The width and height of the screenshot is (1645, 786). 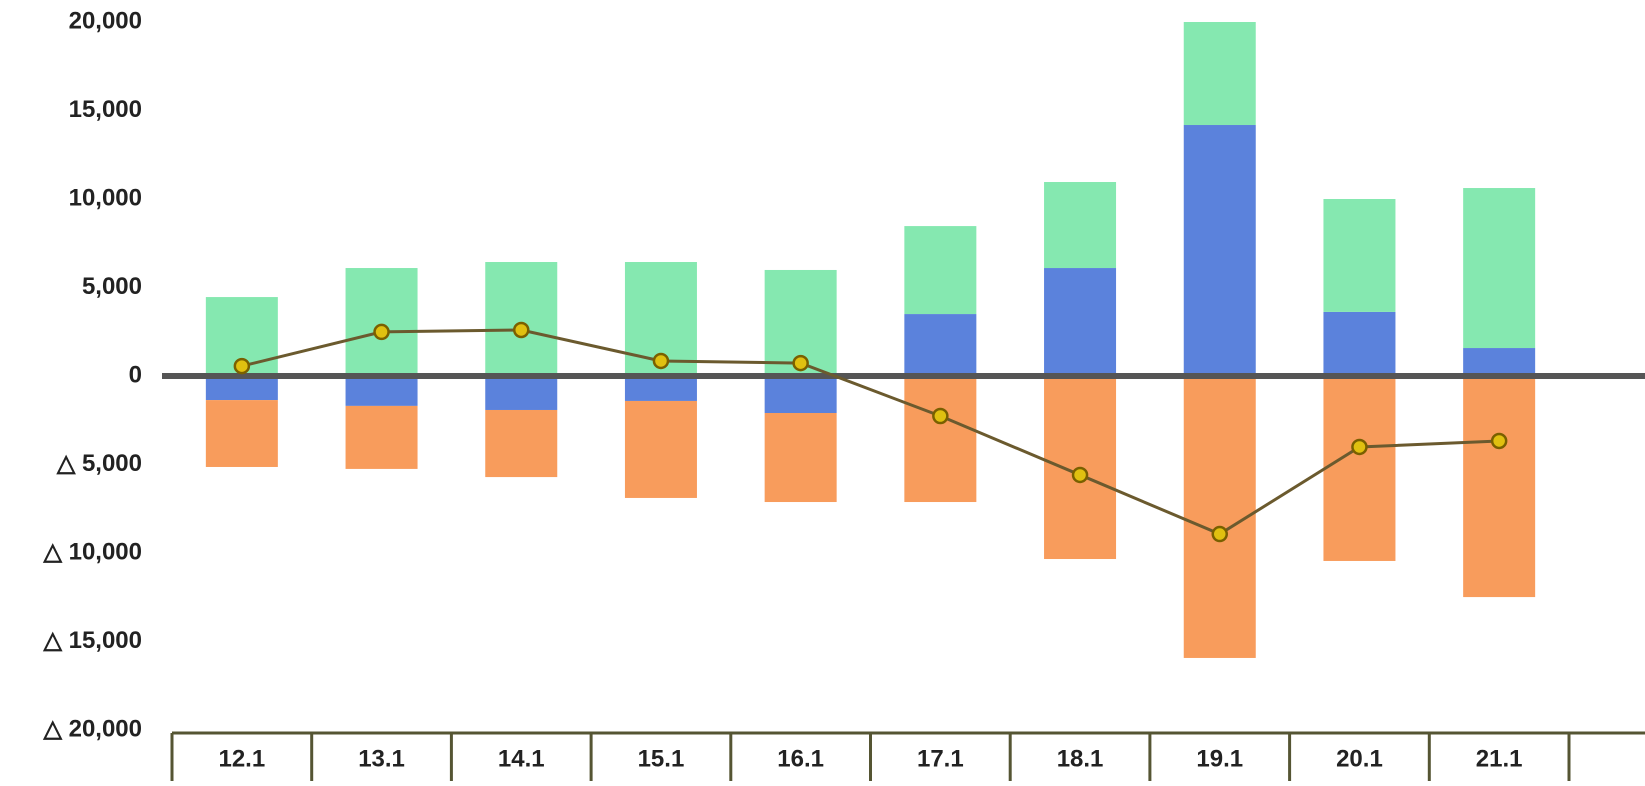 What do you see at coordinates (92, 640) in the screenshot?
I see `y-tick-label: △ 15,000` at bounding box center [92, 640].